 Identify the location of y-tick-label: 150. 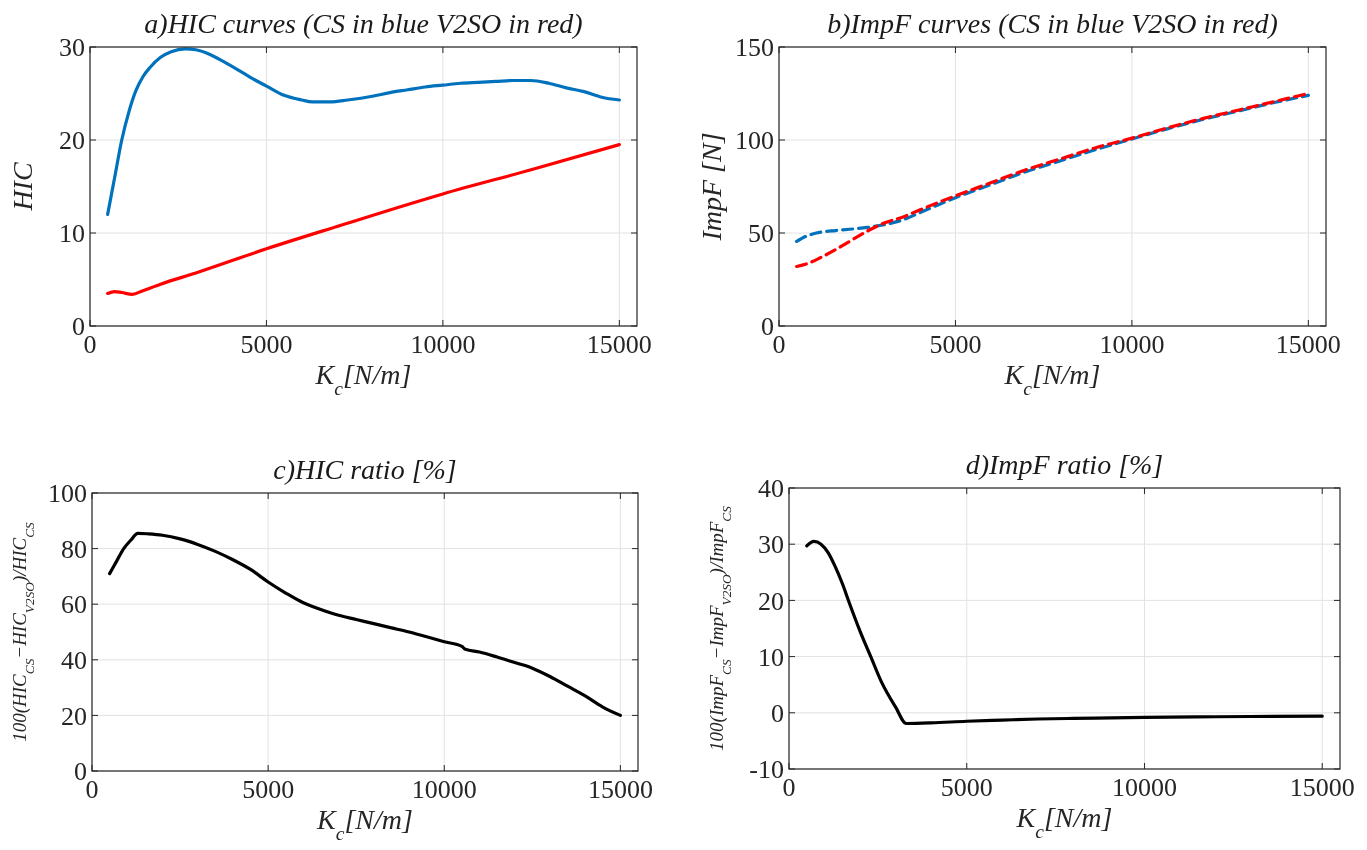
(754, 48).